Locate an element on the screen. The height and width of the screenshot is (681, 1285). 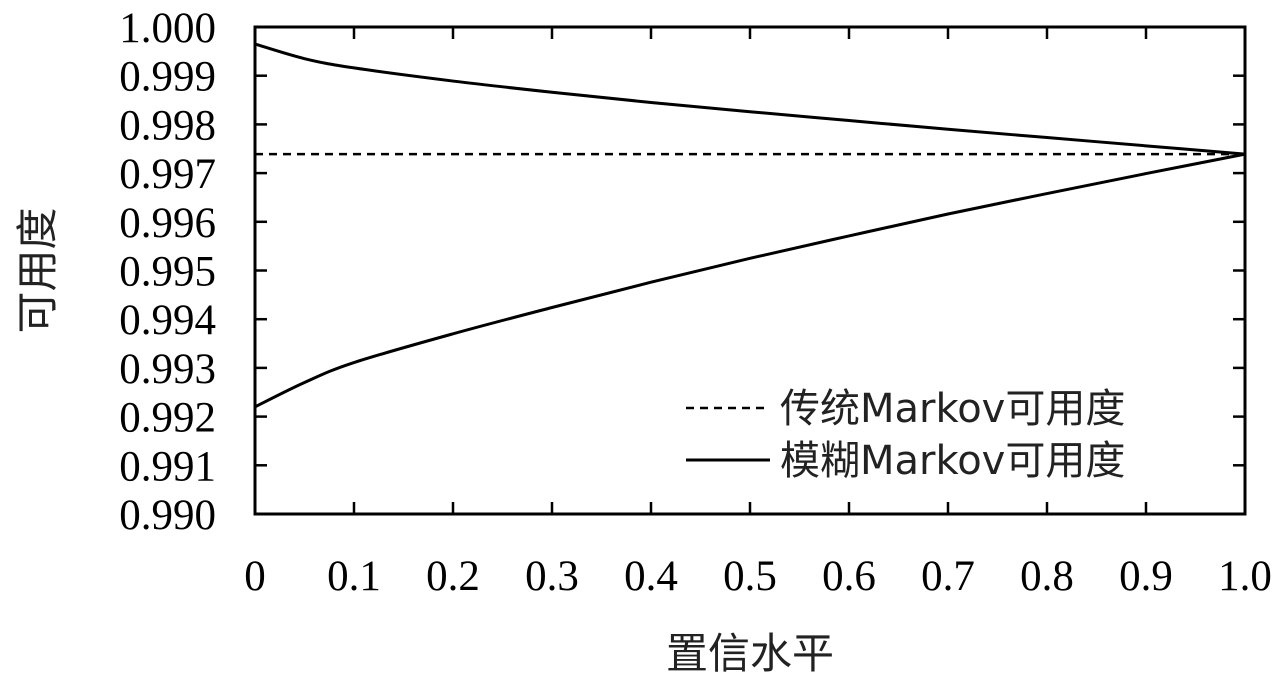
y-tick-label: 0.992 is located at coordinates (167, 418).